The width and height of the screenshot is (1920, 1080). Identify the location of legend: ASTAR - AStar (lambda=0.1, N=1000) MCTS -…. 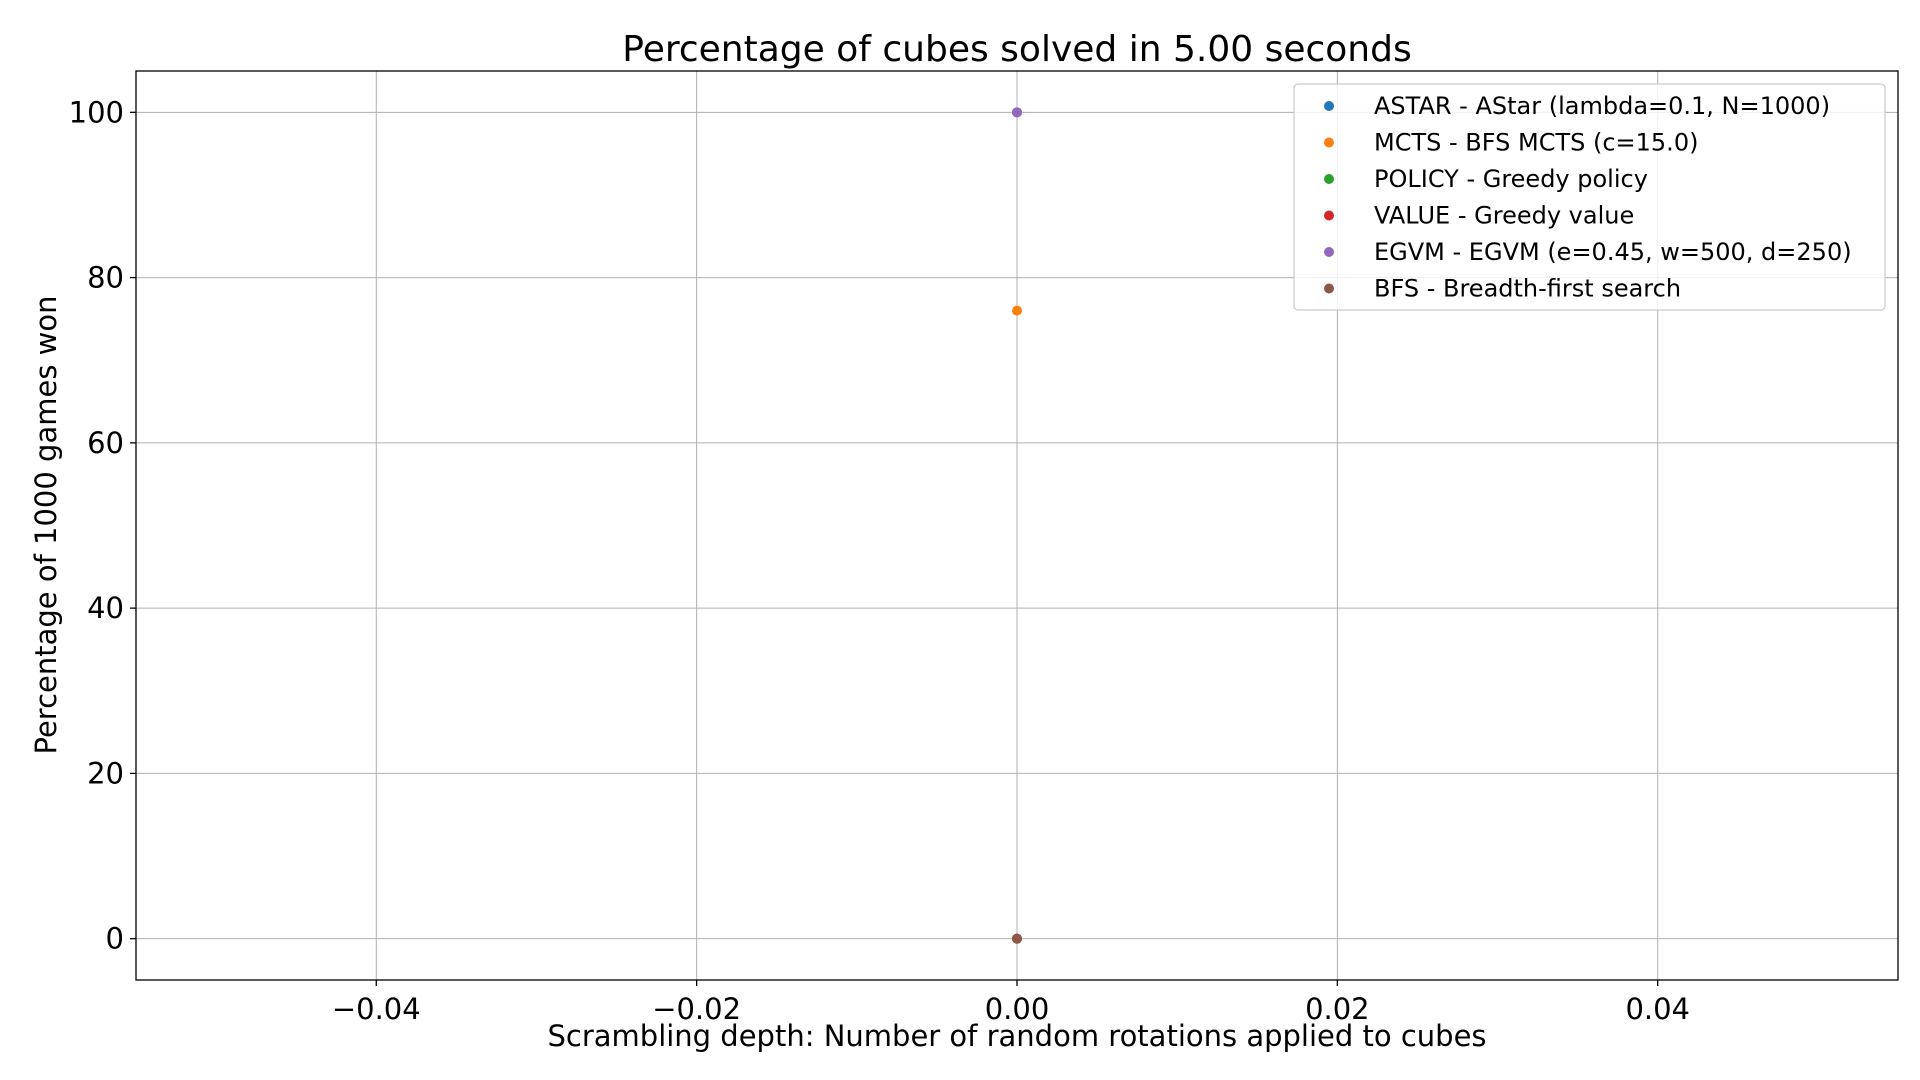
(1589, 197).